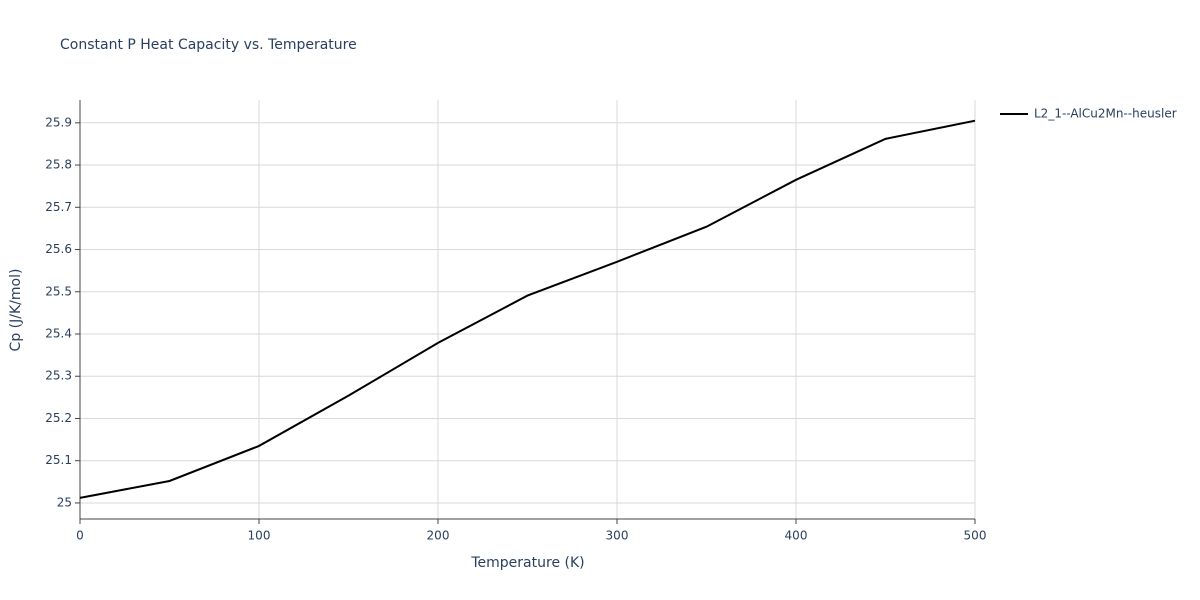  Describe the element at coordinates (527, 563) in the screenshot. I see `x-axis-title: Temperature (K)` at that location.